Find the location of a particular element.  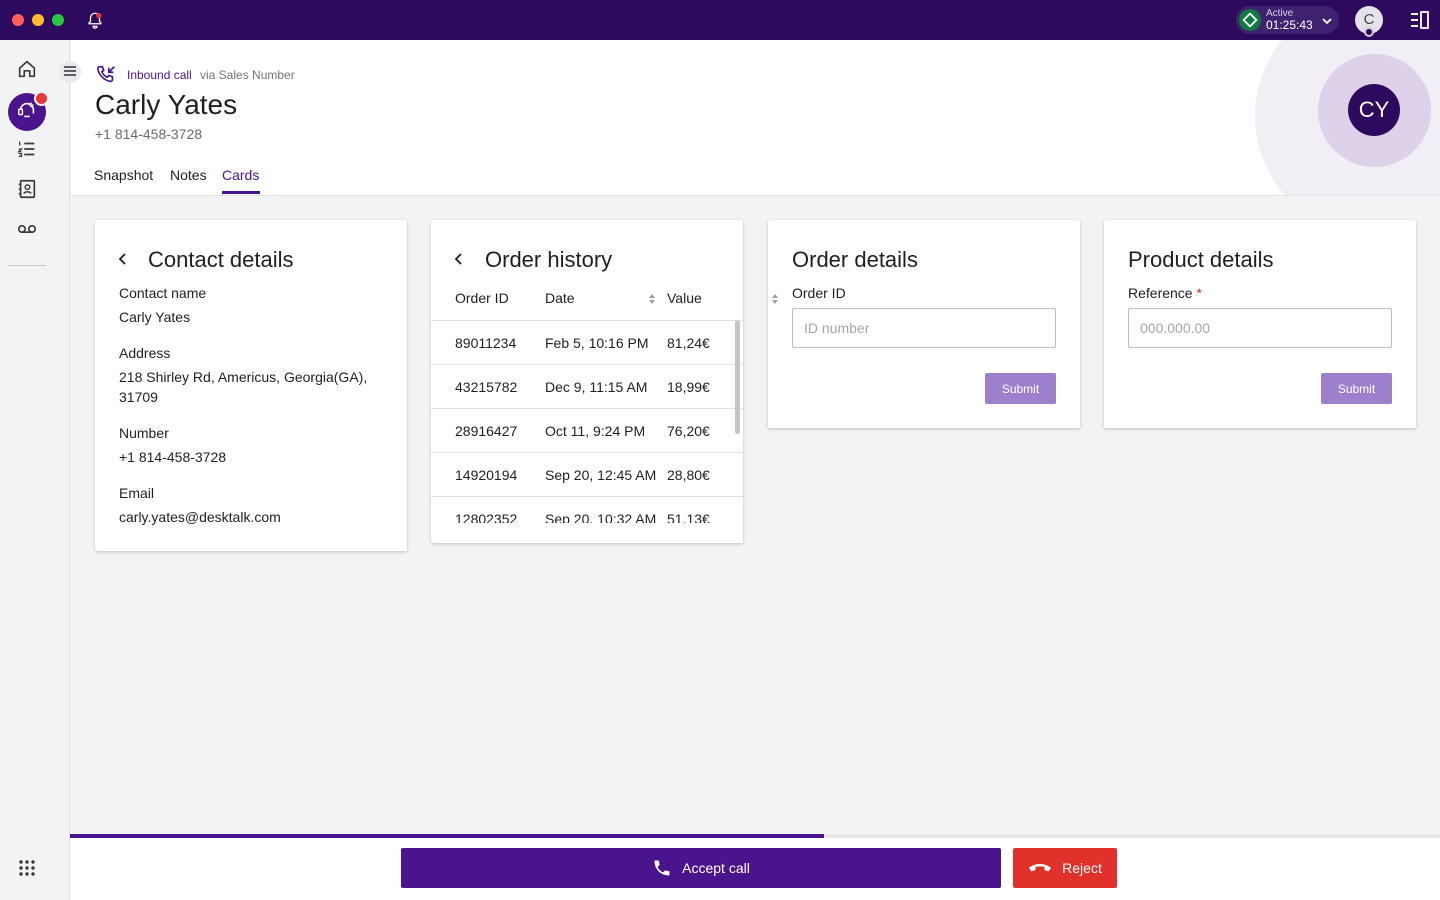

table-row: 28916427 Oct 11, 9:24 PM 76,20€ is located at coordinates (587, 431).